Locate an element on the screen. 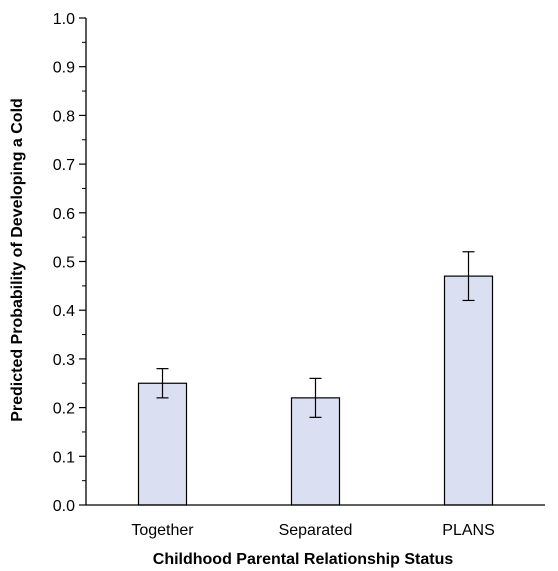 The height and width of the screenshot is (571, 558). y-tick-label: 0.6 is located at coordinates (64, 214).